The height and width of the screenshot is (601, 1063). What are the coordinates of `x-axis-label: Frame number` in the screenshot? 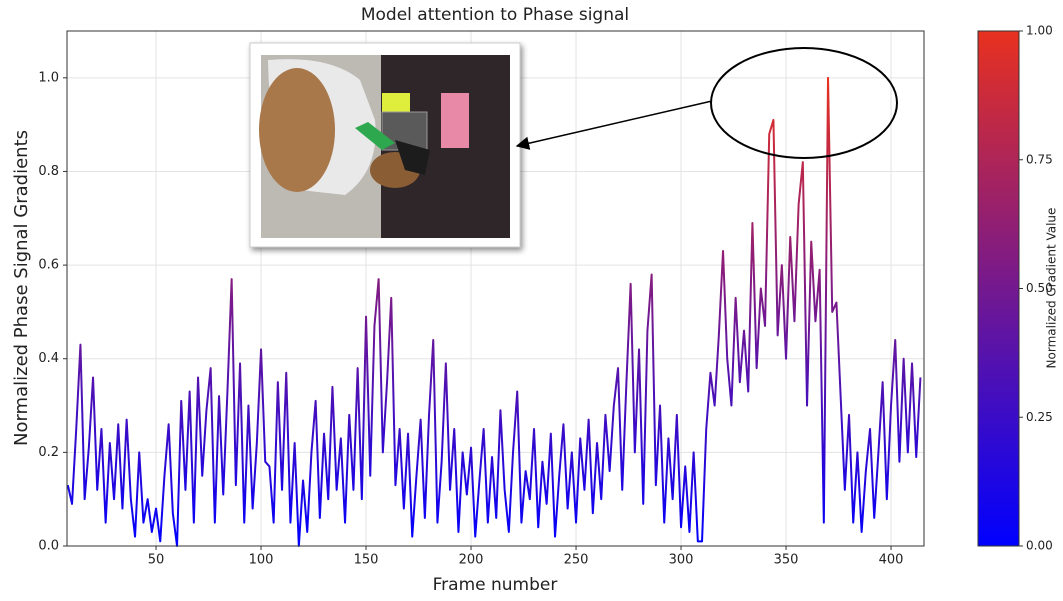 It's located at (495, 585).